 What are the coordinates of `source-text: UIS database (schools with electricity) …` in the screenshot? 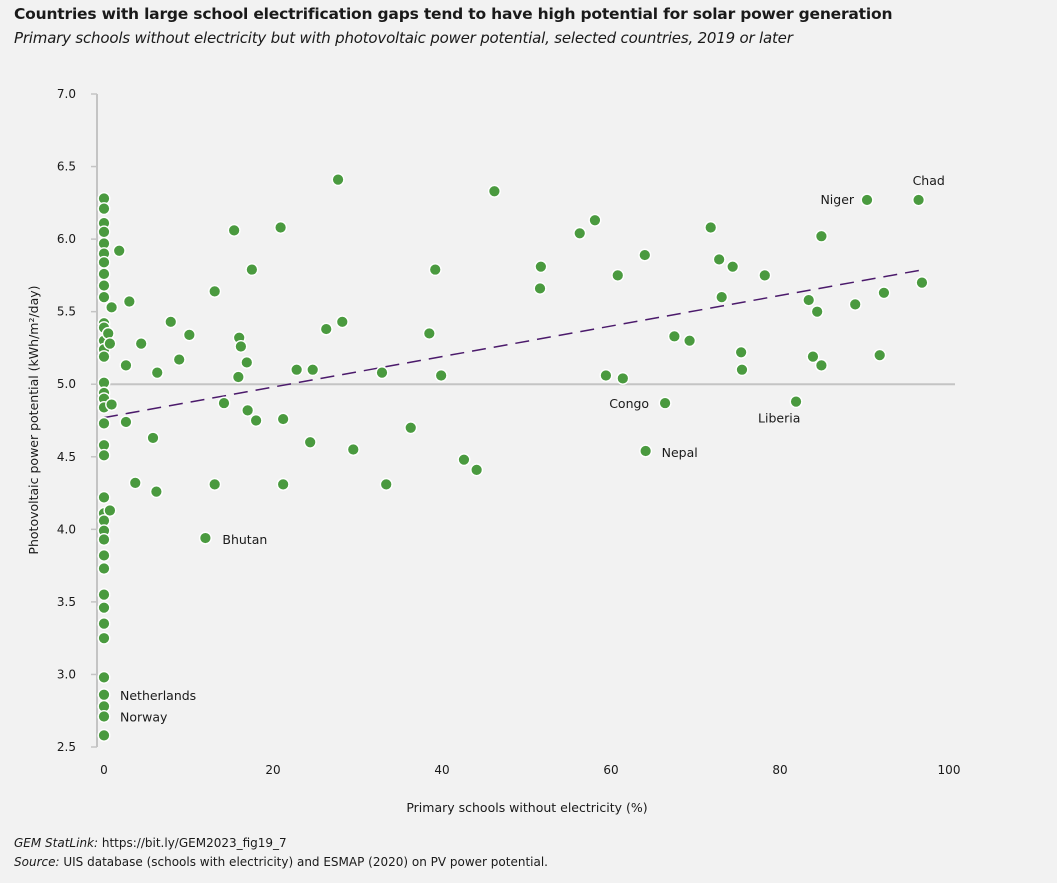 It's located at (305, 862).